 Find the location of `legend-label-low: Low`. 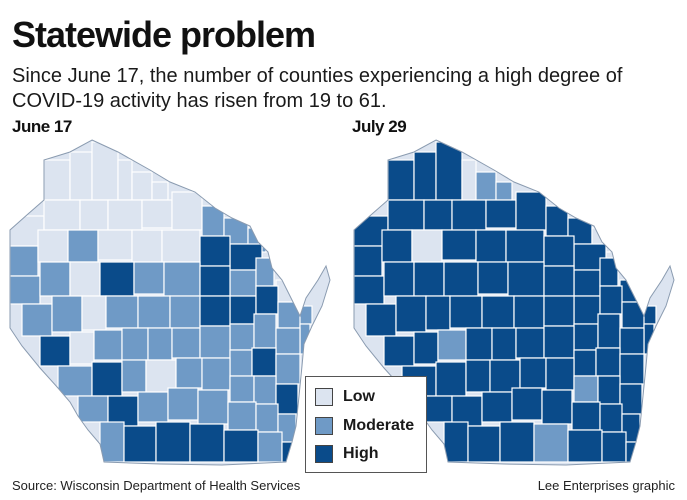

legend-label-low: Low is located at coordinates (359, 396).